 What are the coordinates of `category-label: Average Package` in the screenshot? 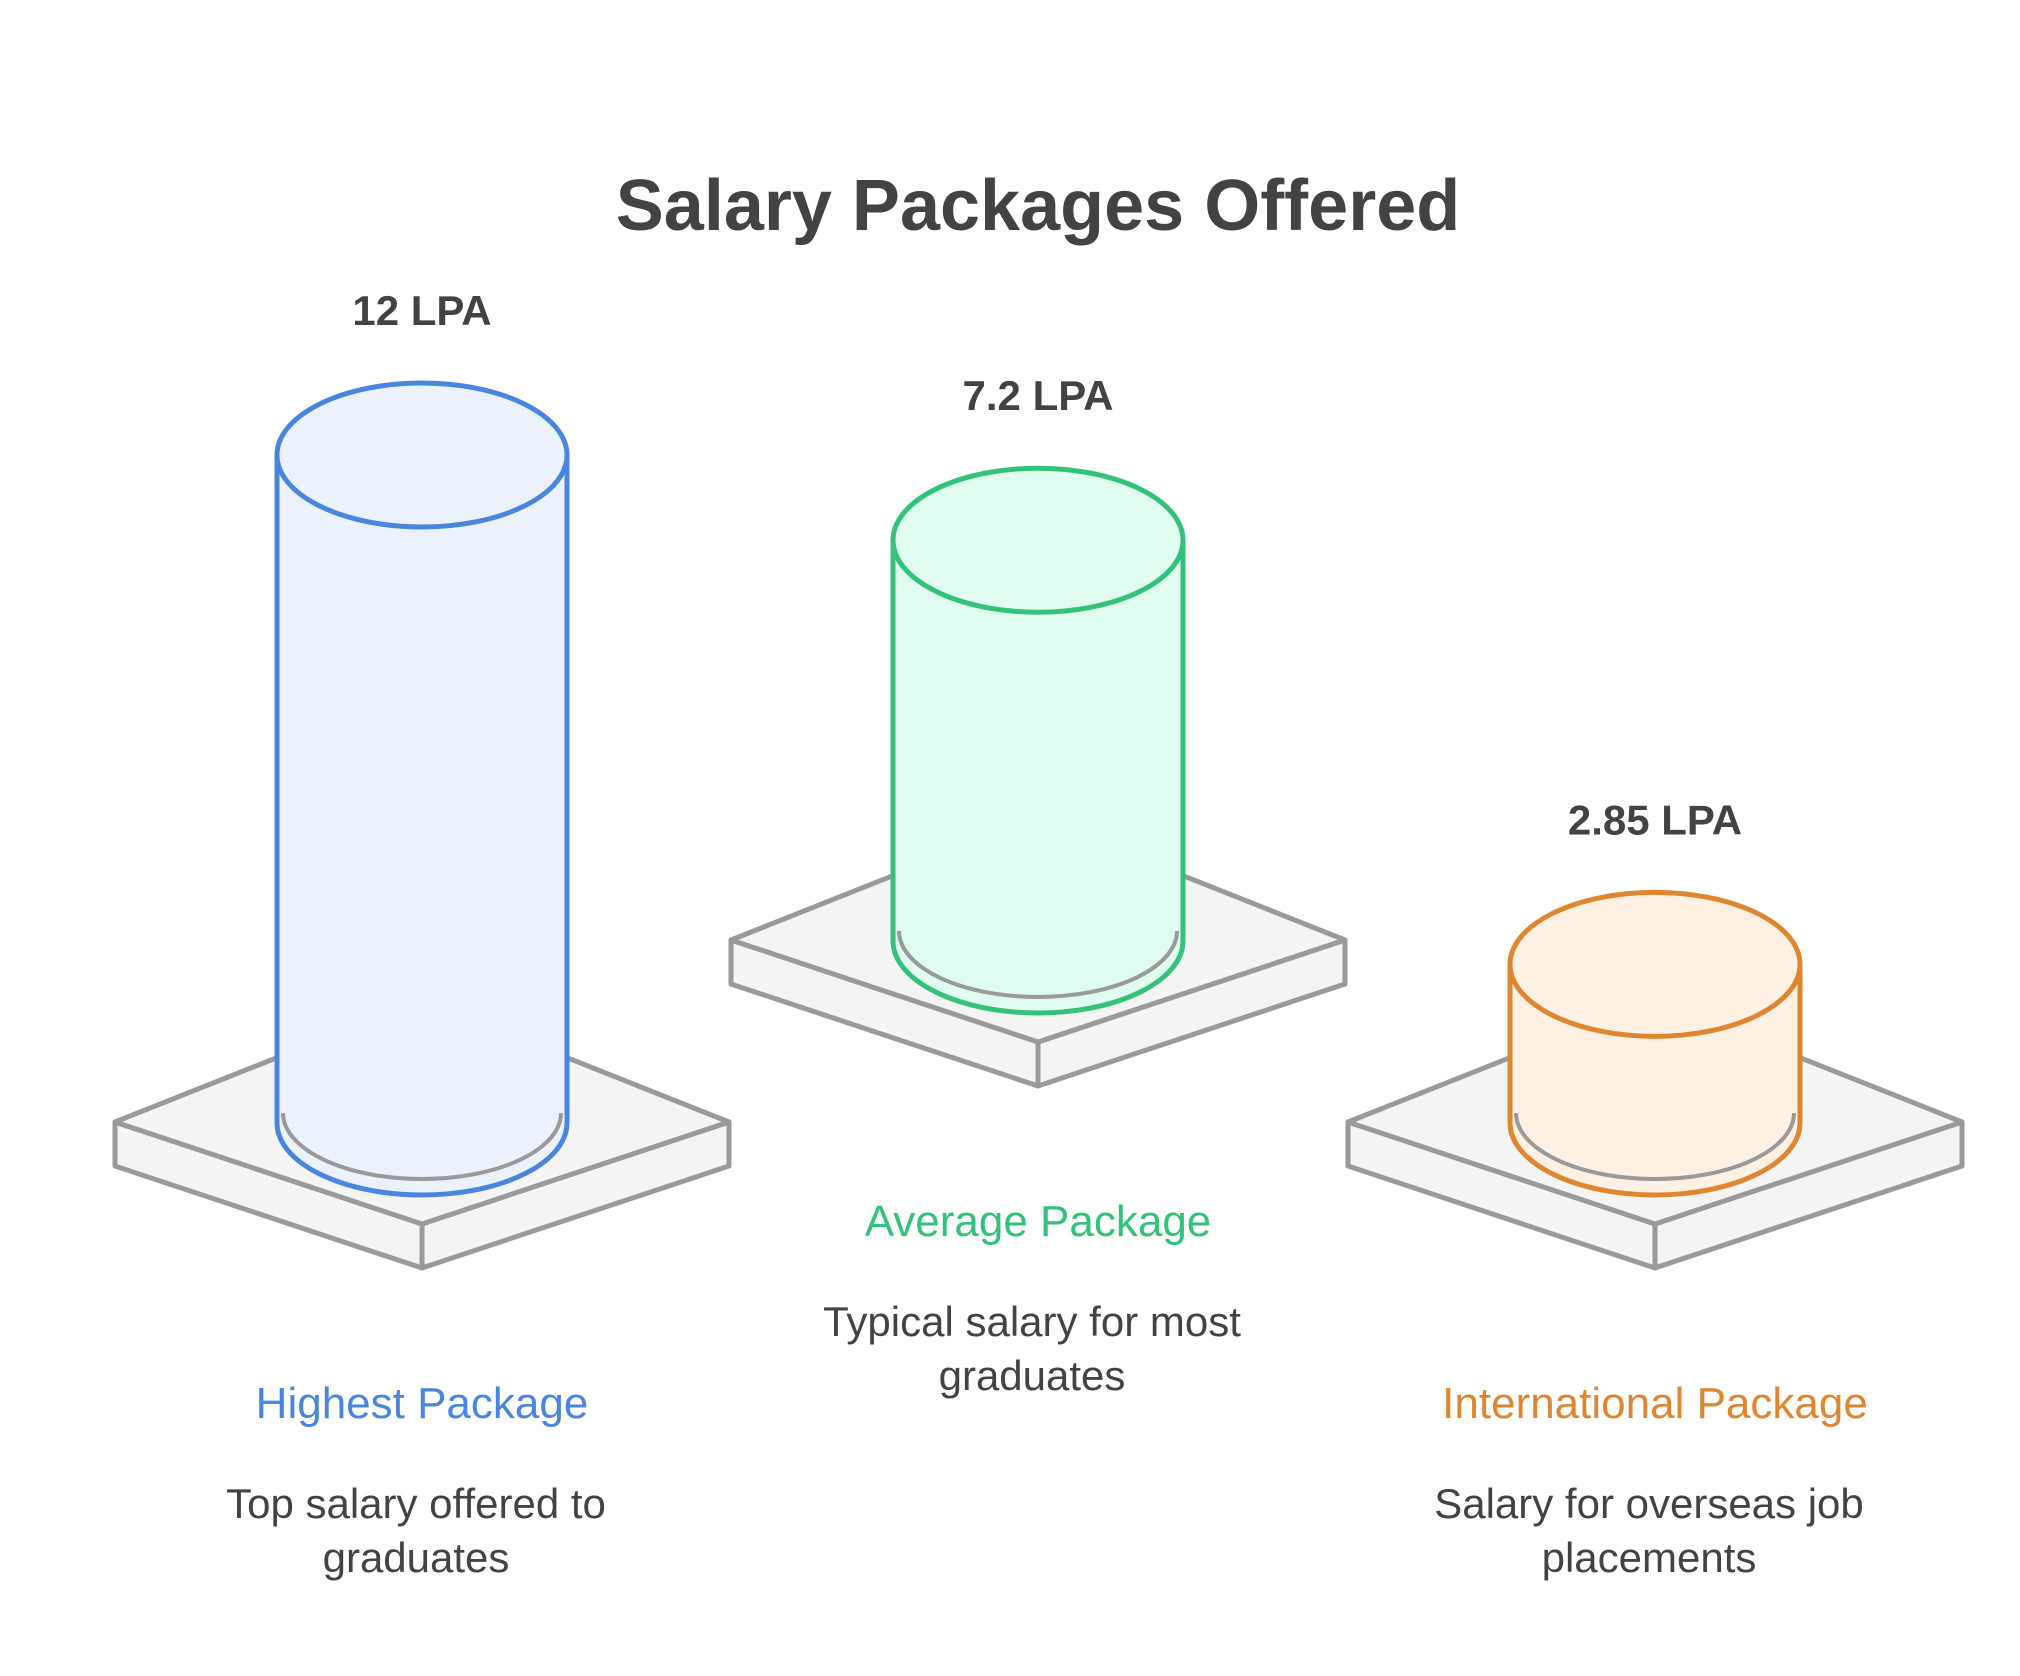 It's located at (1038, 1221).